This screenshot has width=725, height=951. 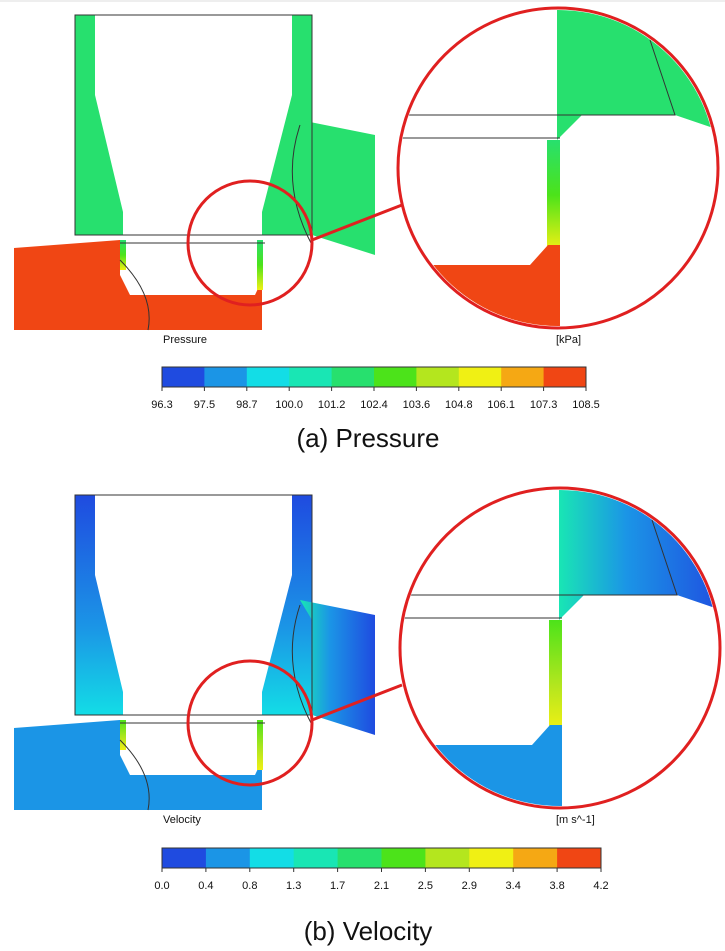 I want to click on colorbar-tick-label: 3.4, so click(x=513, y=886).